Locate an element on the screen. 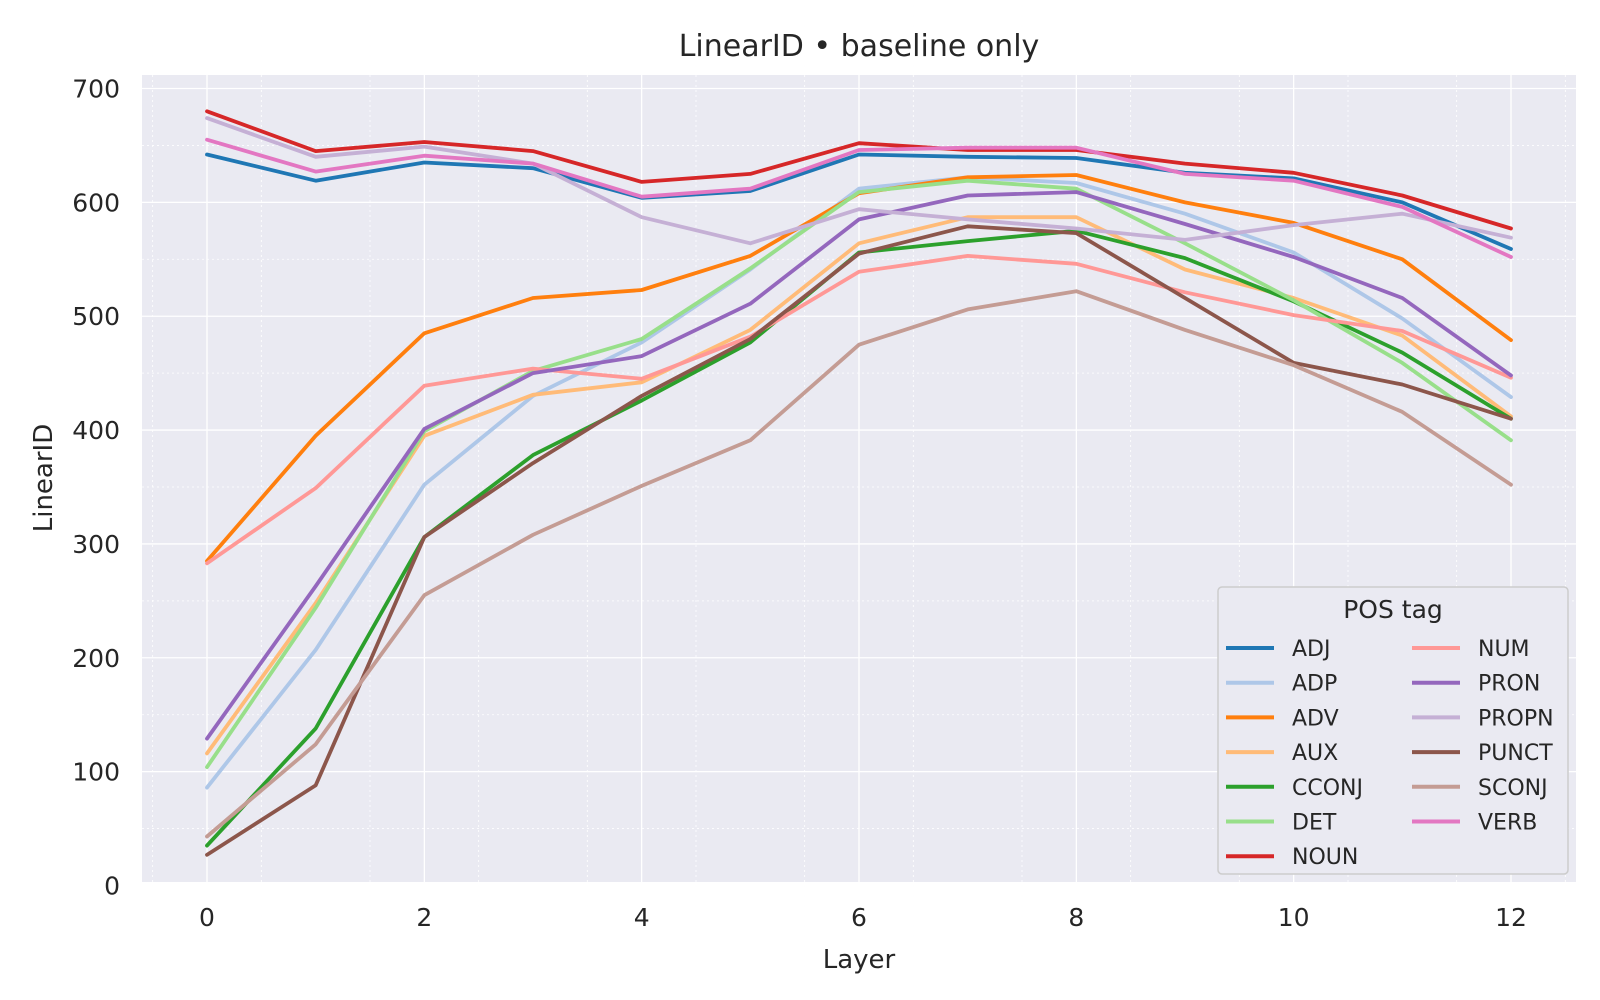  x-tick-label: 0 is located at coordinates (207, 917).